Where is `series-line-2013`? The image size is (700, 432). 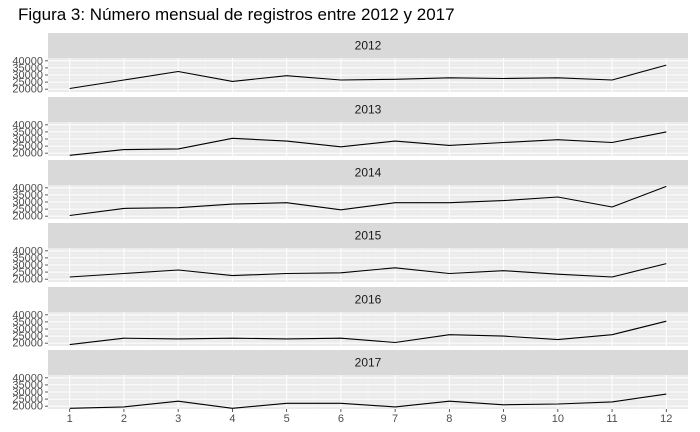 series-line-2013 is located at coordinates (368, 143).